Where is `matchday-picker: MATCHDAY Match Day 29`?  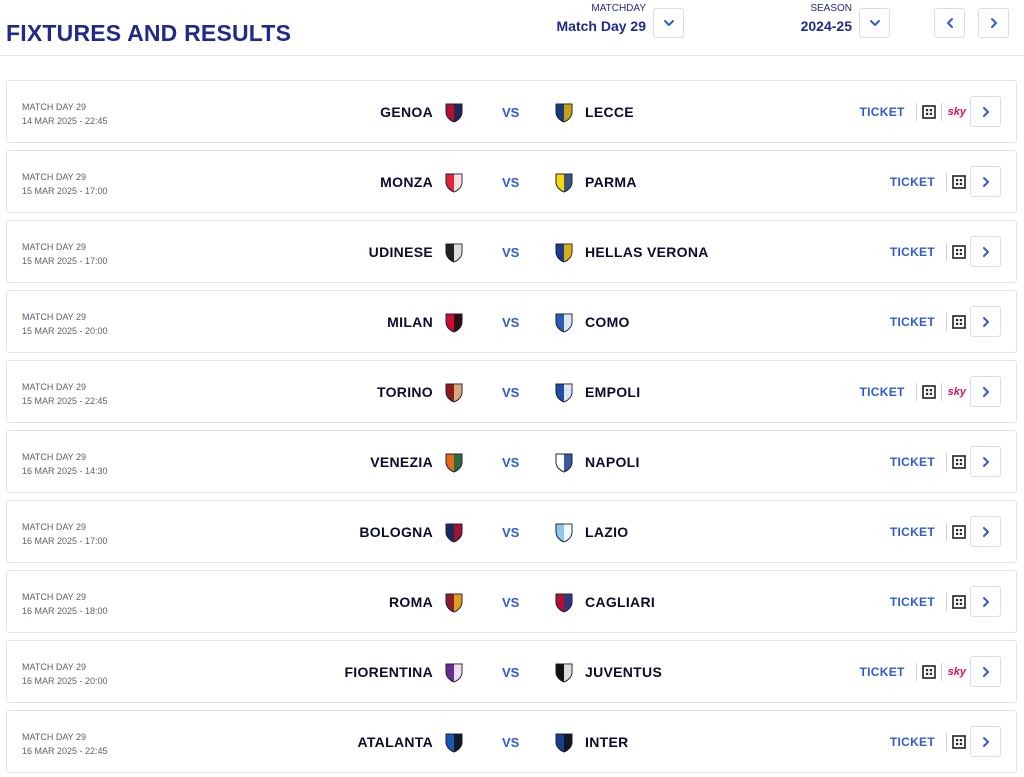
matchday-picker: MATCHDAY Match Day 29 is located at coordinates (618, 20).